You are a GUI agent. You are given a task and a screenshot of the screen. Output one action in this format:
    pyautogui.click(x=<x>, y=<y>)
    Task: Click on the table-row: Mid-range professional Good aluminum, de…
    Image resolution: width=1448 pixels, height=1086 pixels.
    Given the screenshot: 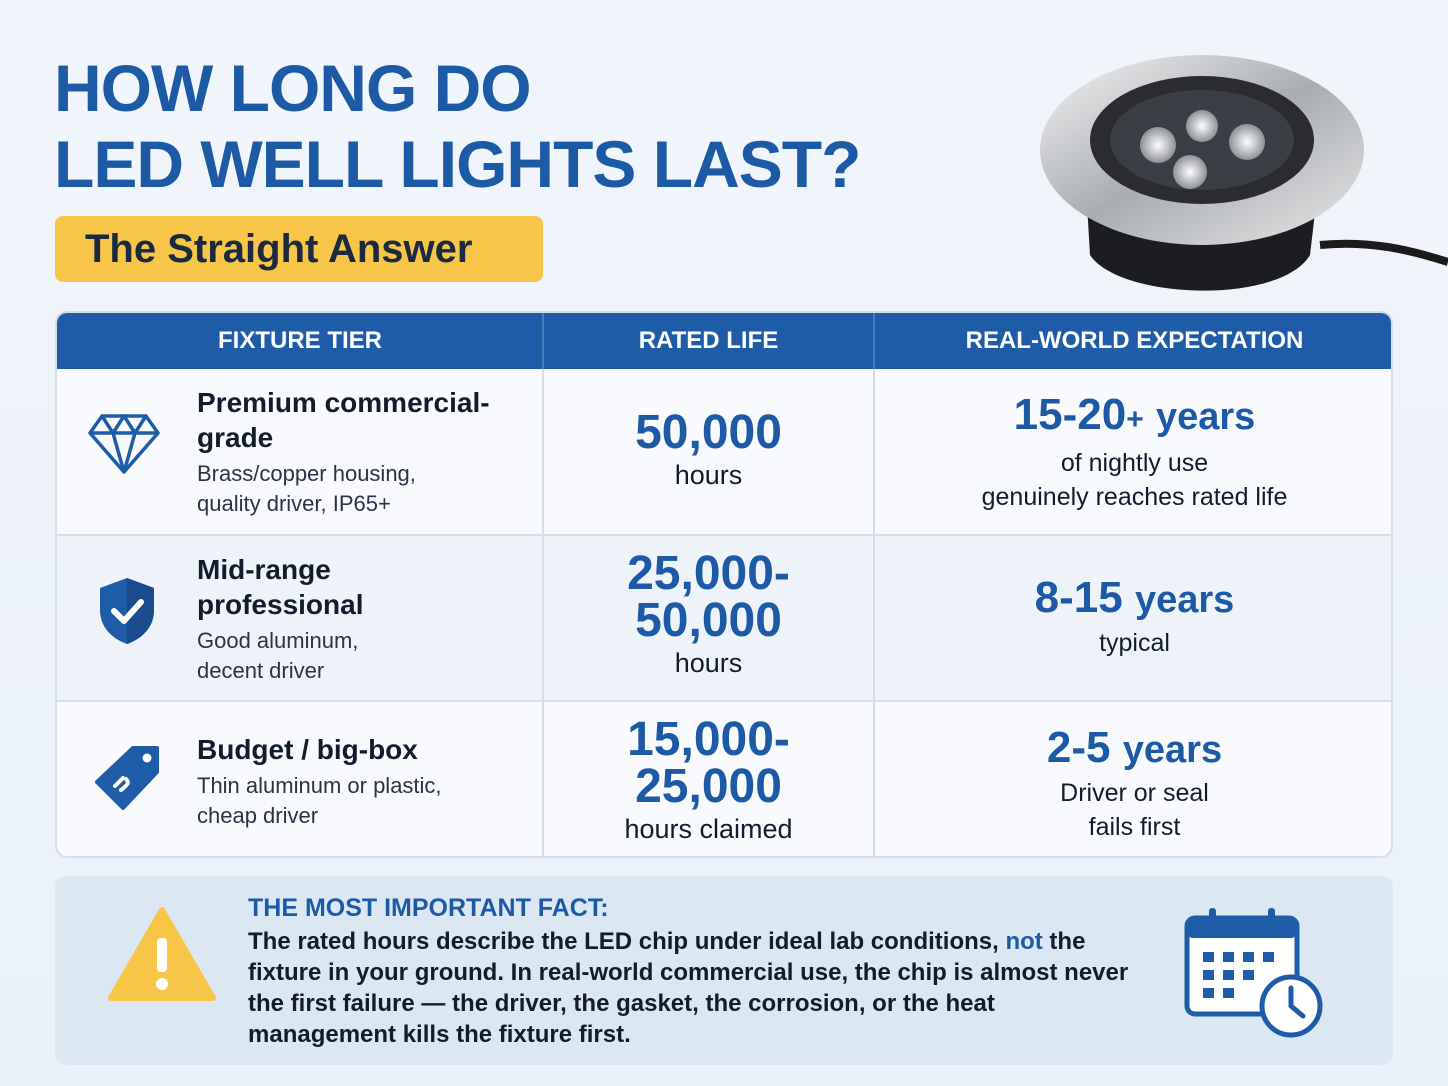 What is the action you would take?
    pyautogui.click(x=724, y=617)
    